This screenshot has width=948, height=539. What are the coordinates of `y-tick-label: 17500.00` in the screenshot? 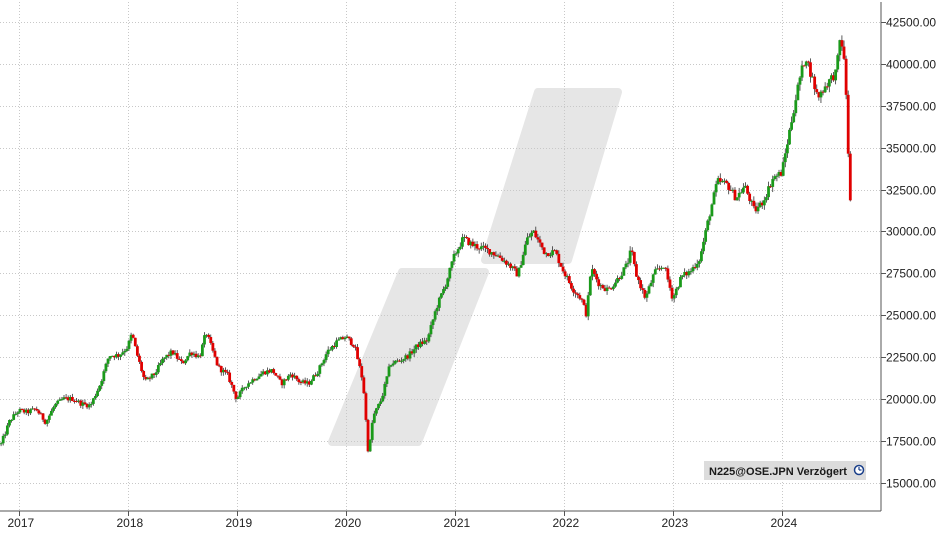 It's located at (911, 442).